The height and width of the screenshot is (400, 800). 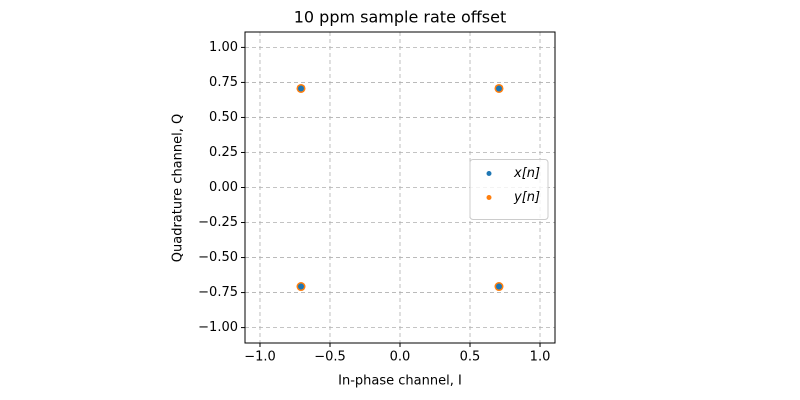 What do you see at coordinates (223, 187) in the screenshot?
I see `y-tick-label: 0.00` at bounding box center [223, 187].